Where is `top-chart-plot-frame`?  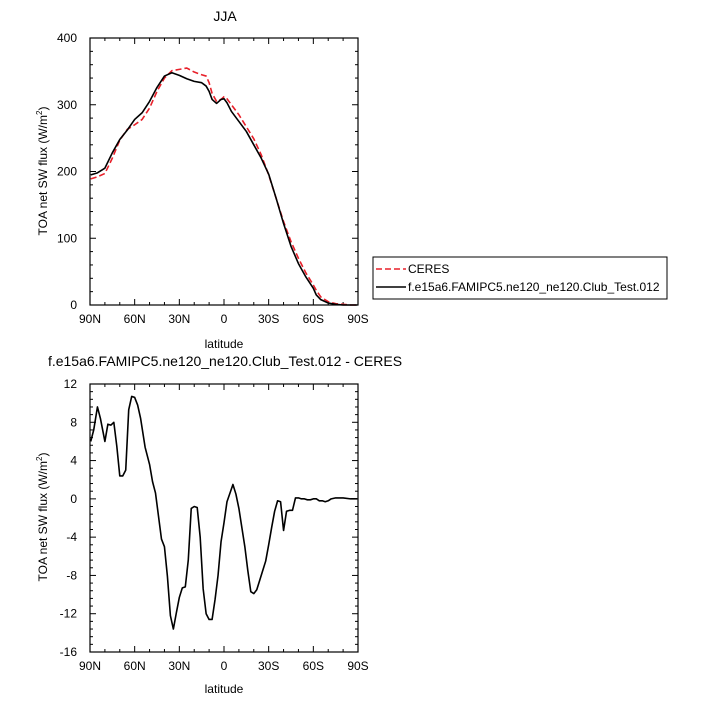
top-chart-plot-frame is located at coordinates (224, 171).